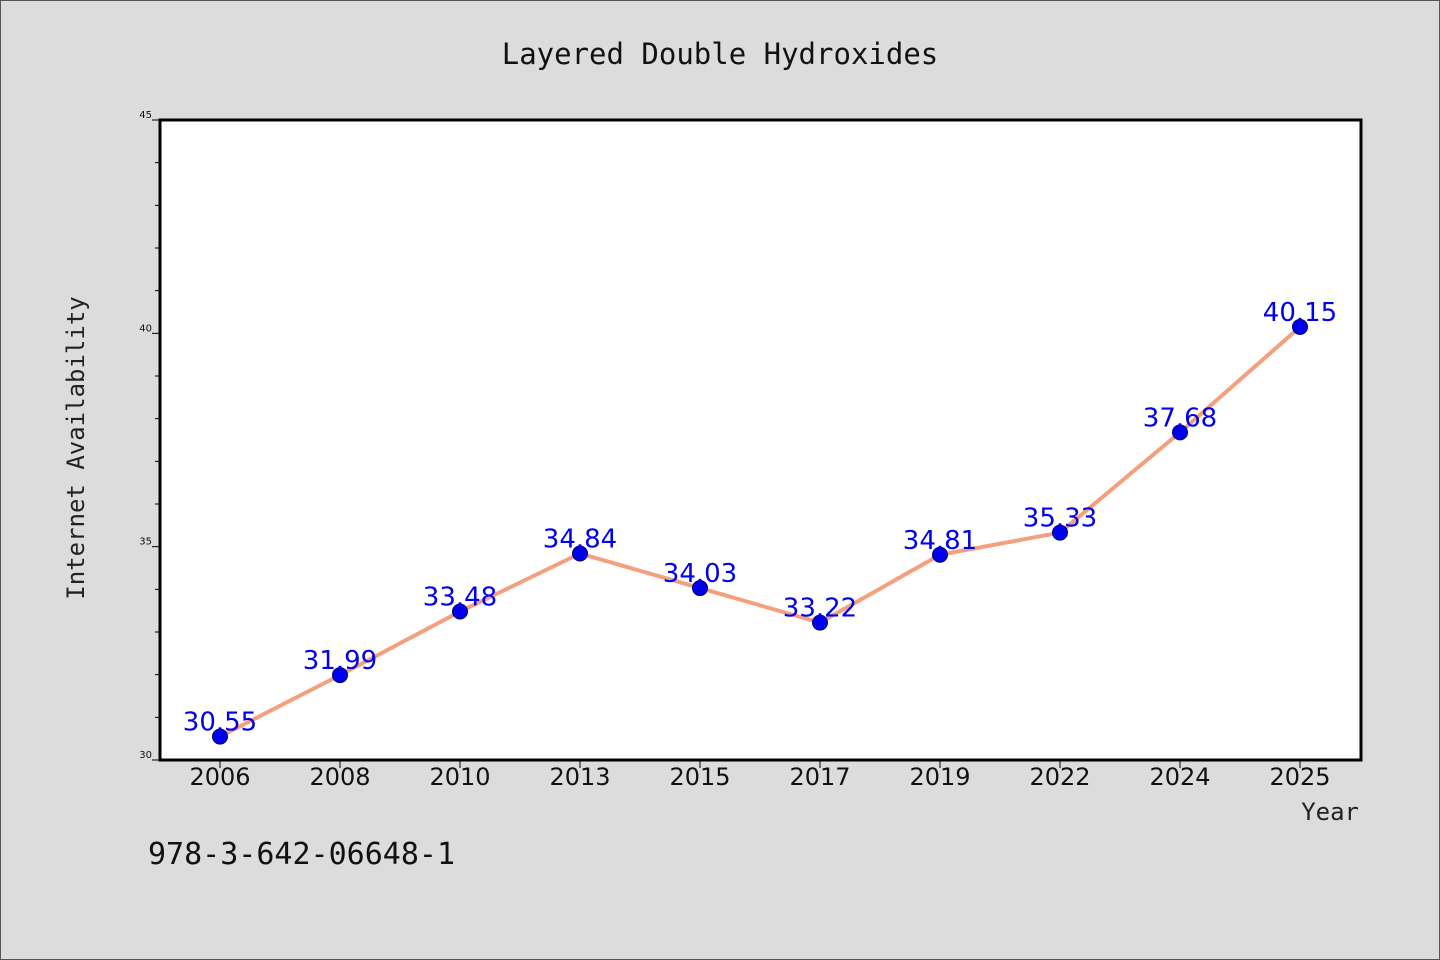  Describe the element at coordinates (760, 775) in the screenshot. I see `x-axis: 2006 2008 2010 2013 2015 2017 2019 2022 2024 2025` at that location.